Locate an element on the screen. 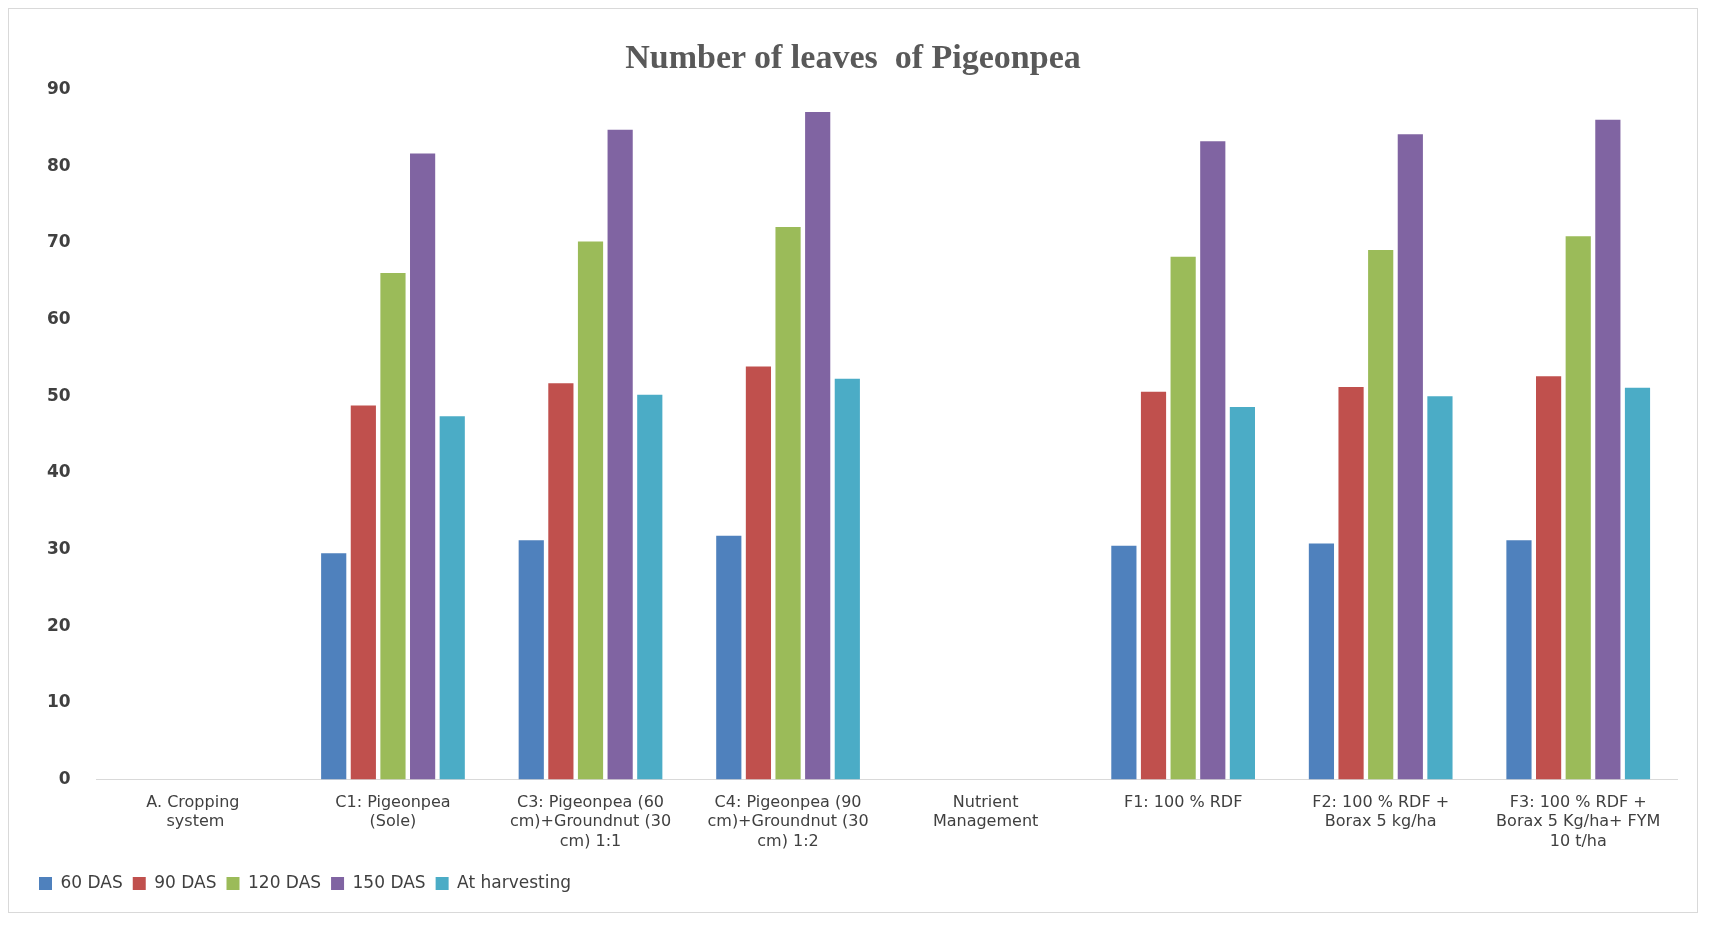 Image resolution: width=1709 pixels, height=927 pixels. y-tick-label: 10 is located at coordinates (58, 701).